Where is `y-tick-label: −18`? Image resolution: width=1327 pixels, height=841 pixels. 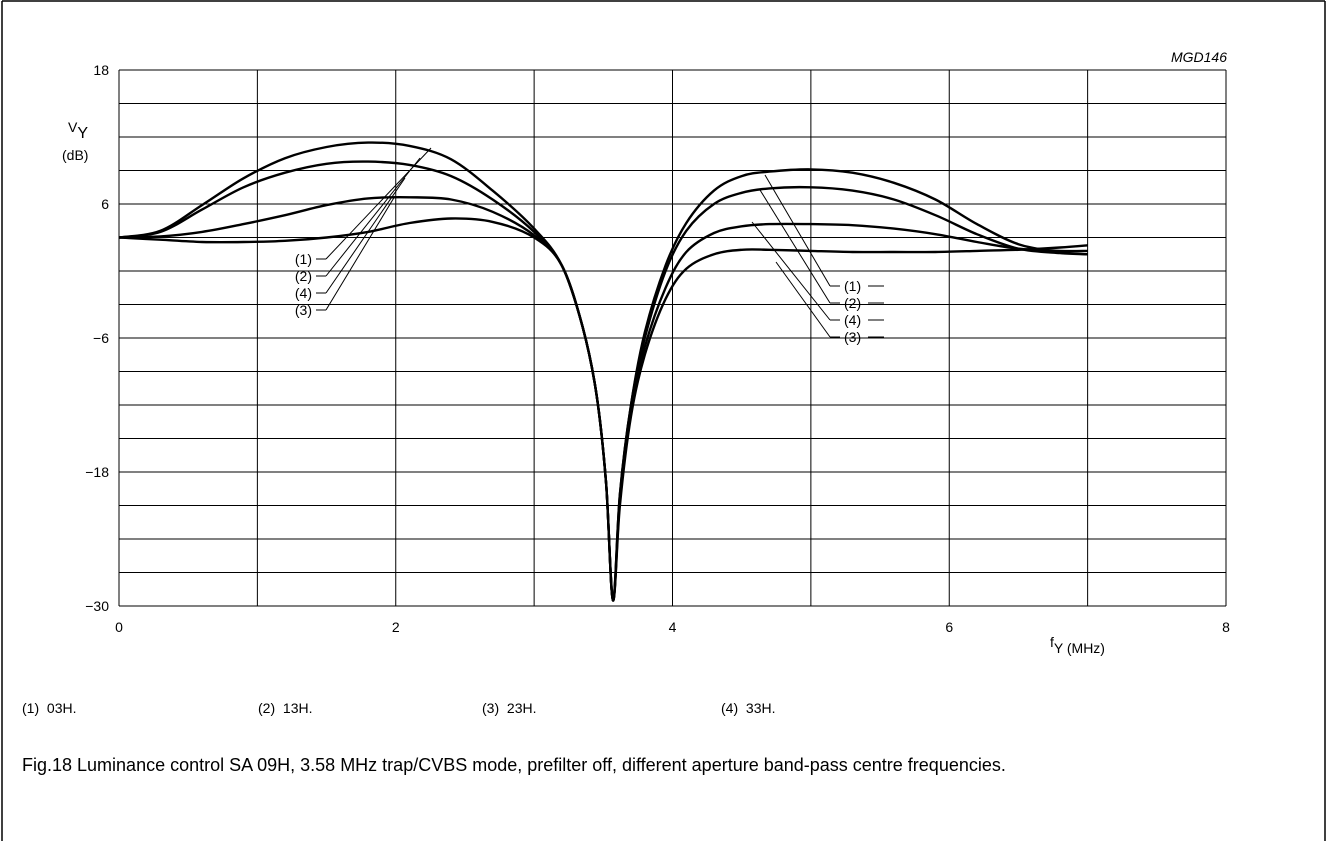 y-tick-label: −18 is located at coordinates (97, 472).